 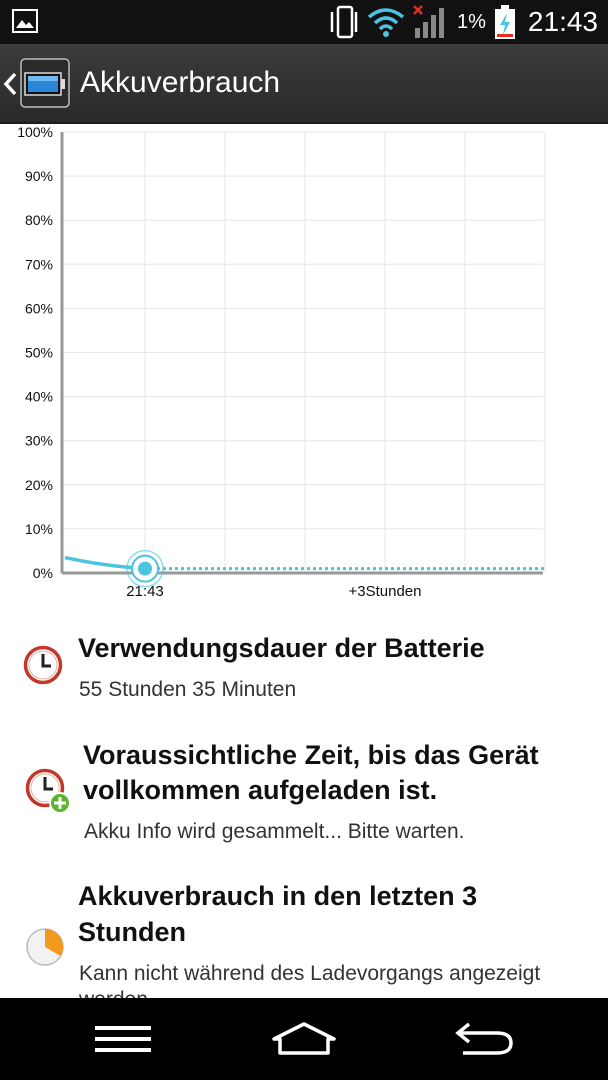 I want to click on battery-percent: 1%, so click(x=471, y=21).